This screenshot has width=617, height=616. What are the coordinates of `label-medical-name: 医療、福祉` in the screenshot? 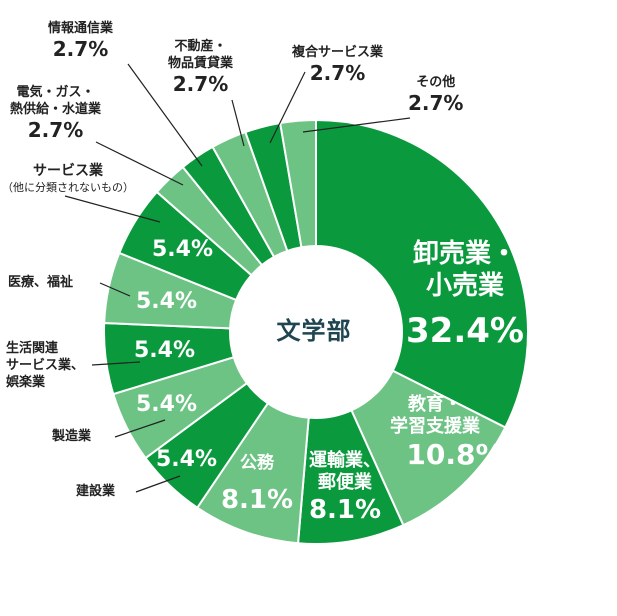 It's located at (41, 282).